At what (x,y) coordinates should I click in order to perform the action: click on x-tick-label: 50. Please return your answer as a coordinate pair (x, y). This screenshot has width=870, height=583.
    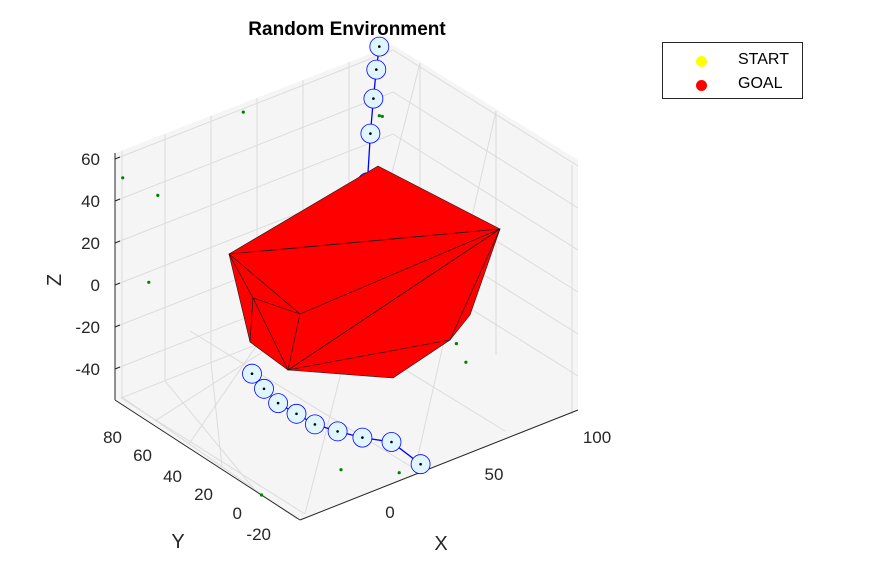
    Looking at the image, I should click on (494, 474).